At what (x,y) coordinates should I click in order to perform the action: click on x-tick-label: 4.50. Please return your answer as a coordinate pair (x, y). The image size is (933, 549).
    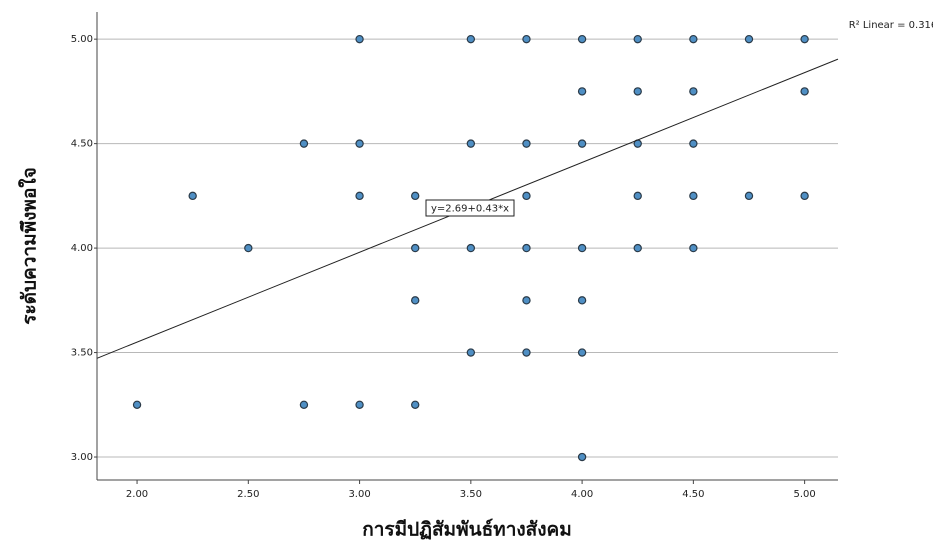
    Looking at the image, I should click on (693, 494).